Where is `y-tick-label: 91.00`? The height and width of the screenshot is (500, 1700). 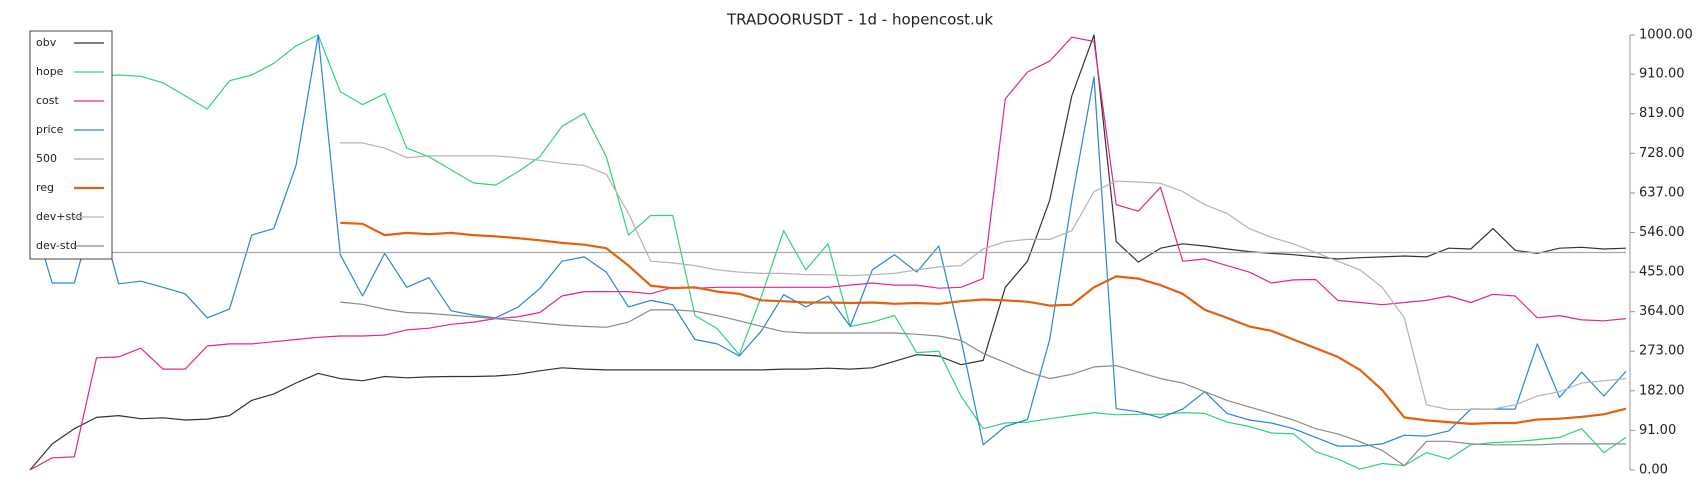
y-tick-label: 91.00 is located at coordinates (1657, 430).